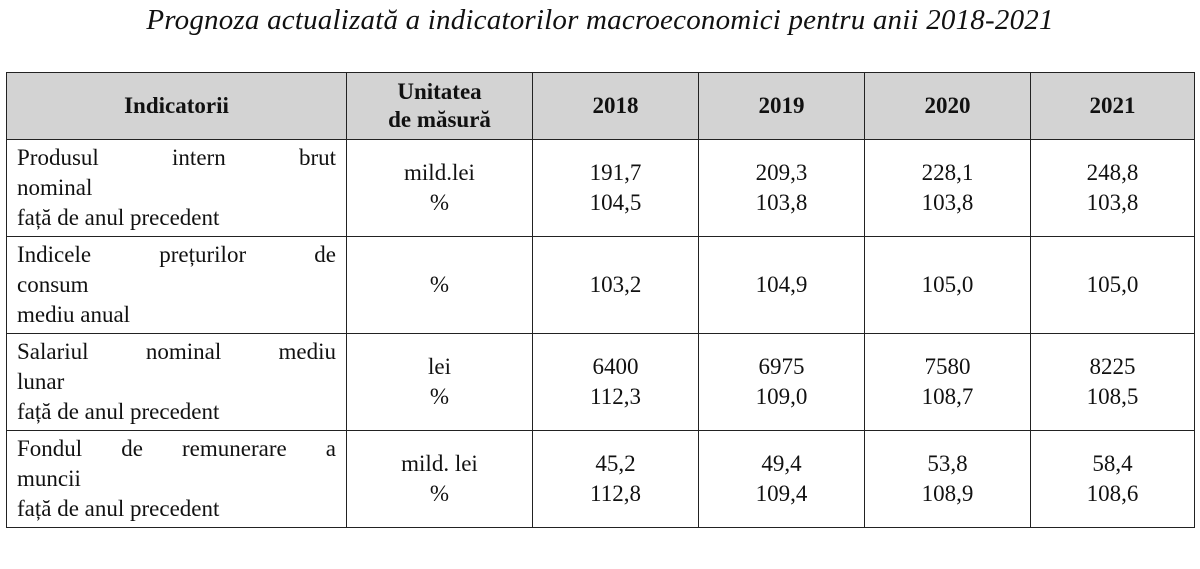 The height and width of the screenshot is (569, 1200). What do you see at coordinates (947, 463) in the screenshot?
I see `cell-value: 53,8` at bounding box center [947, 463].